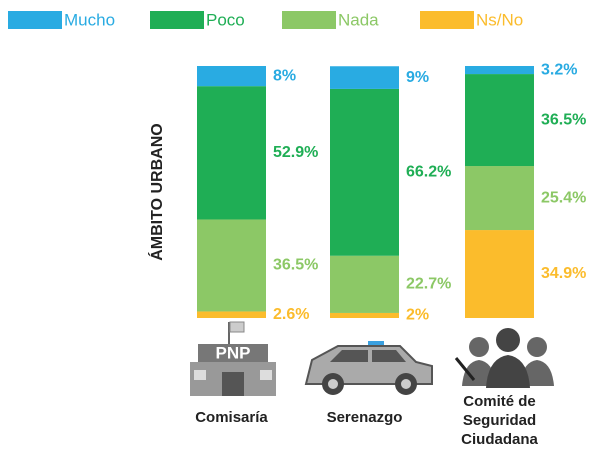  I want to click on value-label: 52.9%, so click(295, 152).